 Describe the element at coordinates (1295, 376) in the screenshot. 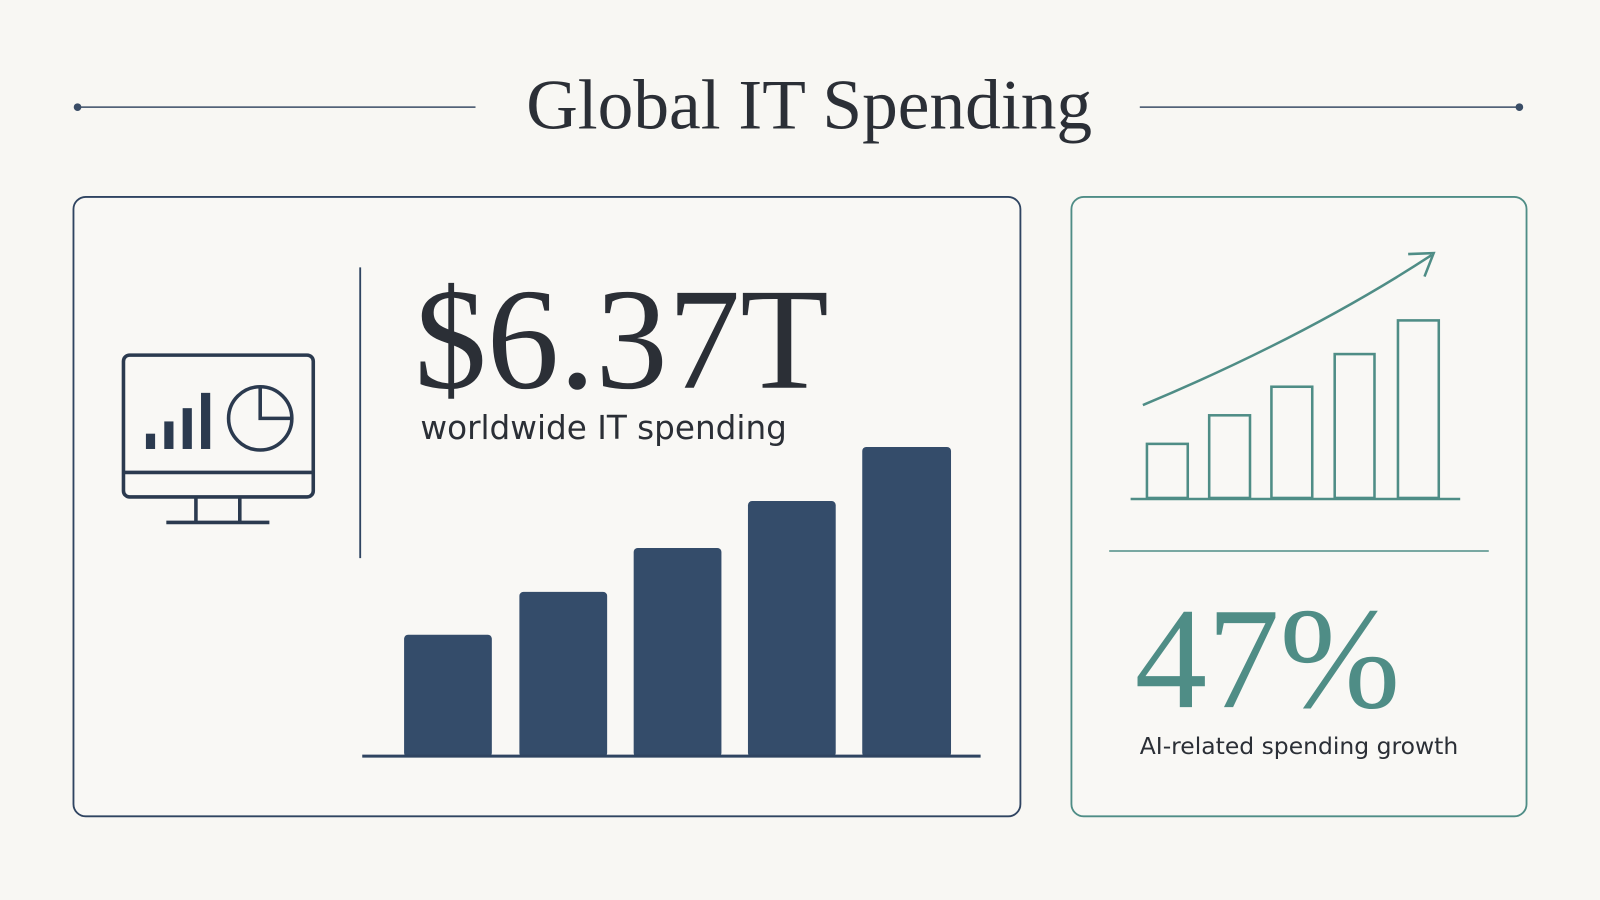

I see `growth-icon` at that location.